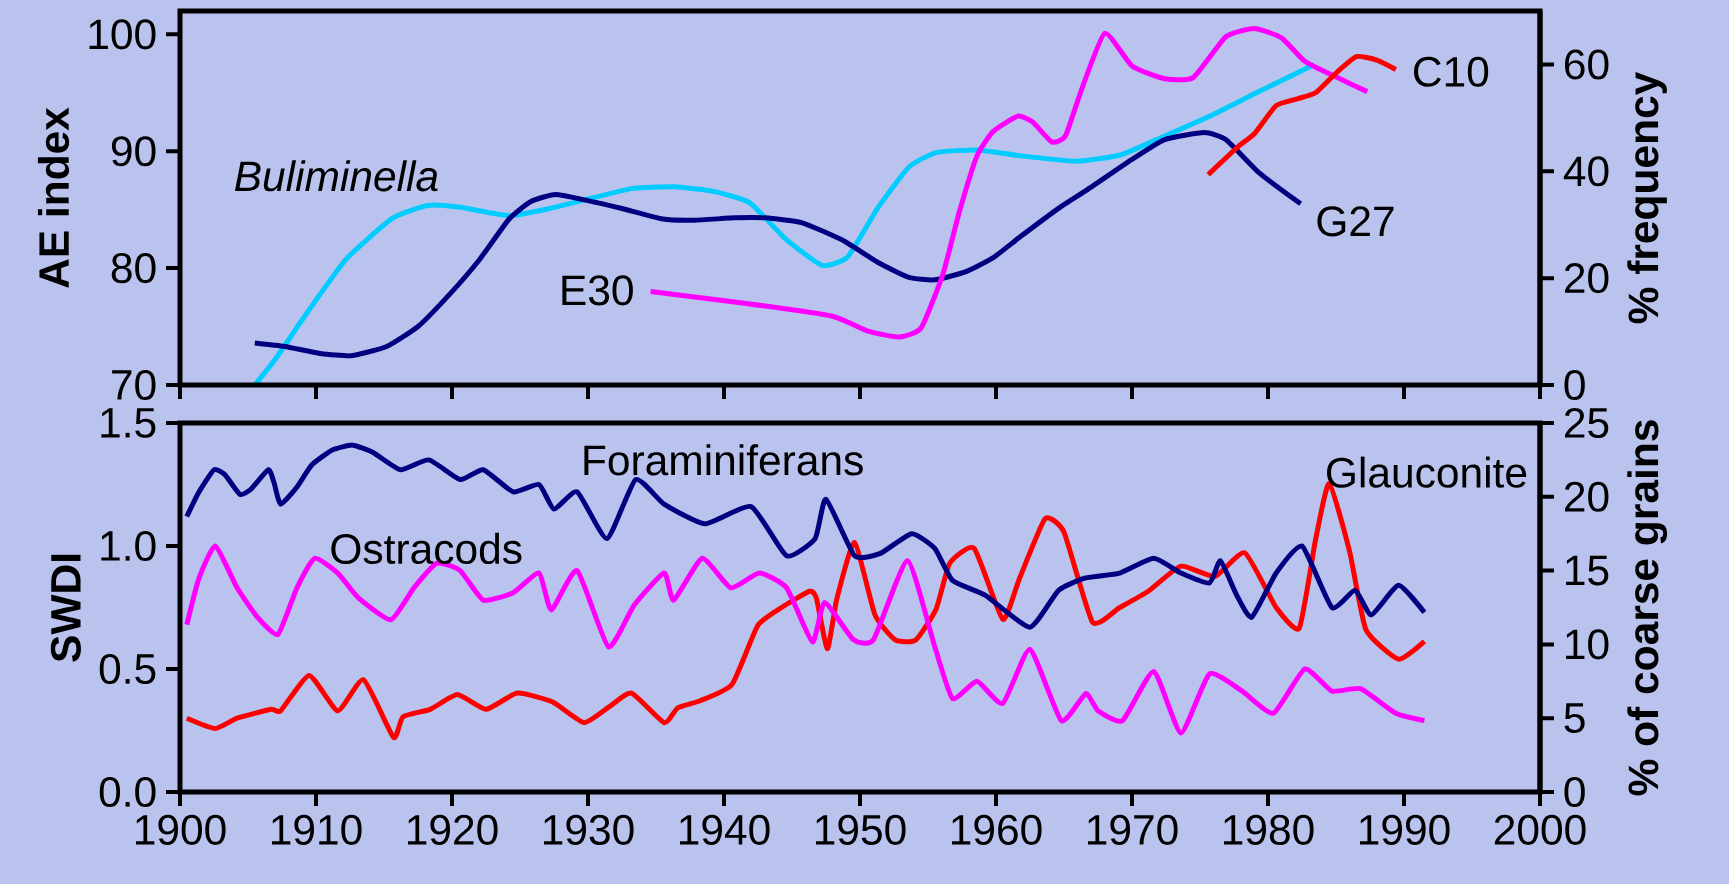 This screenshot has height=884, width=1729. Describe the element at coordinates (316, 829) in the screenshot. I see `x-tick-label: 1910` at that location.